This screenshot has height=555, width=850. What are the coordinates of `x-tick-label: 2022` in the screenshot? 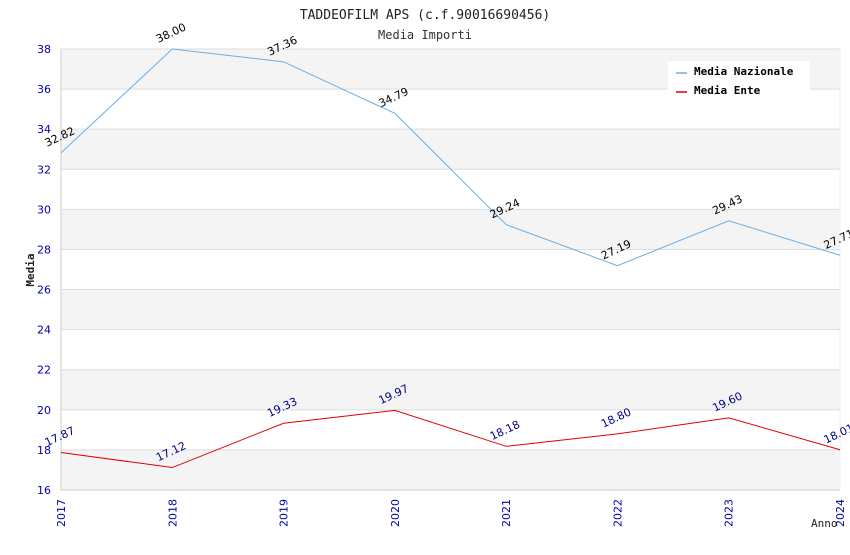 It's located at (617, 513).